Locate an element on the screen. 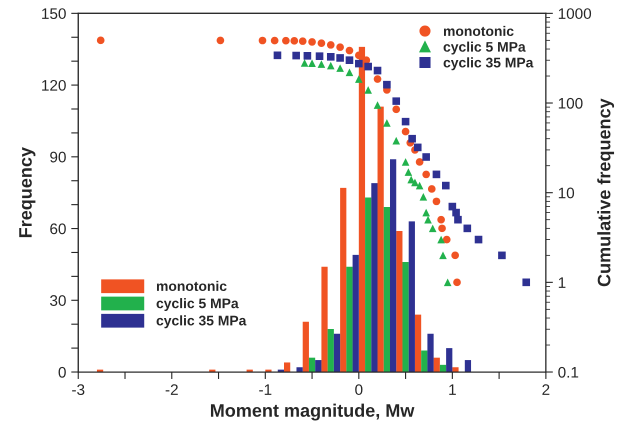  x-tick-label: 1 is located at coordinates (452, 389).